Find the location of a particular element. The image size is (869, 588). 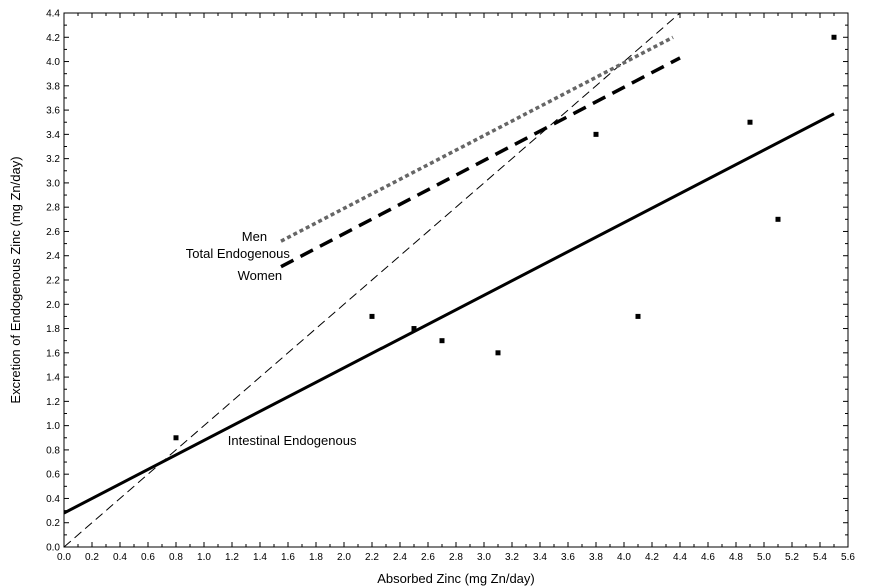

total-endogenous-label: Total Endogenous is located at coordinates (238, 253).